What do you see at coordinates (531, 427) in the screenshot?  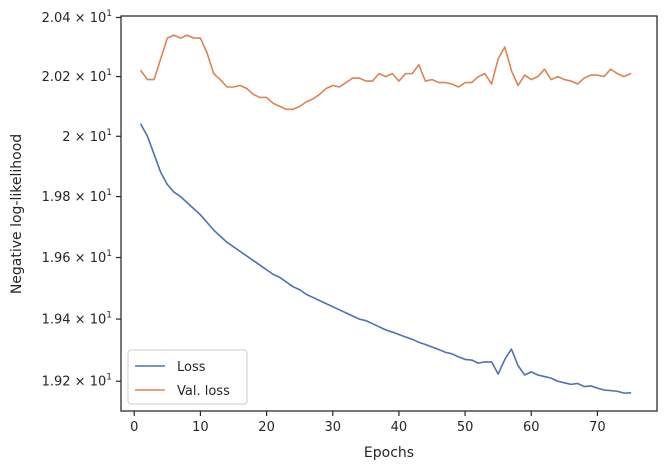 I see `x-tick-label: 60` at bounding box center [531, 427].